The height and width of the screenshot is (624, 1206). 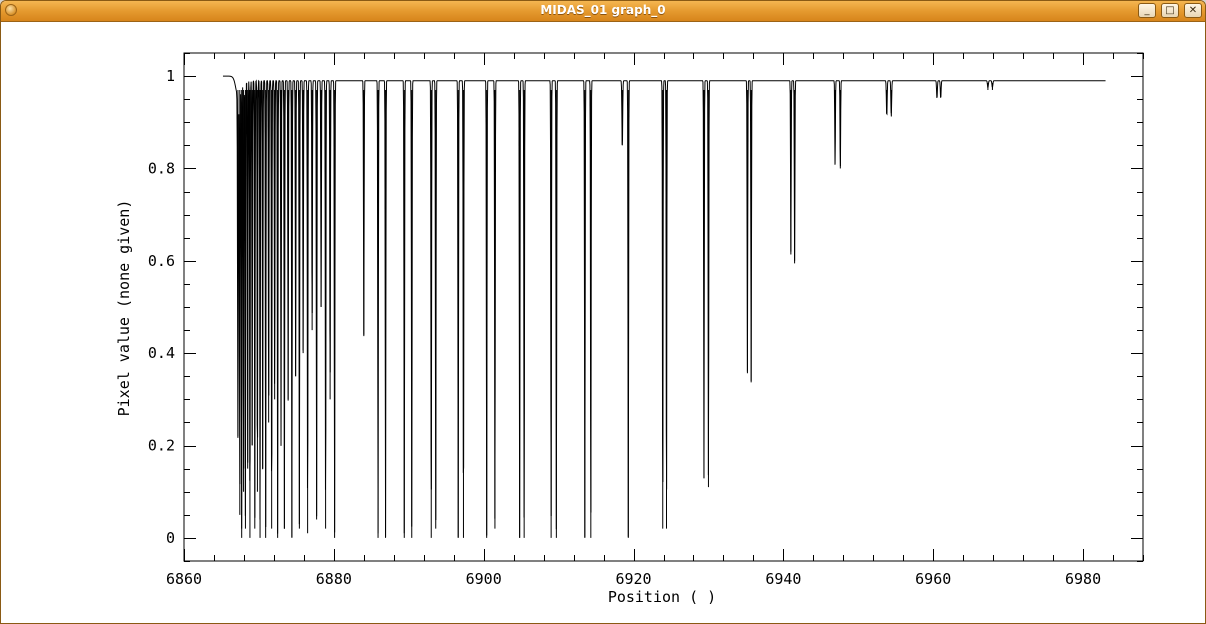 I want to click on y-tick-label: 1, so click(x=170, y=76).